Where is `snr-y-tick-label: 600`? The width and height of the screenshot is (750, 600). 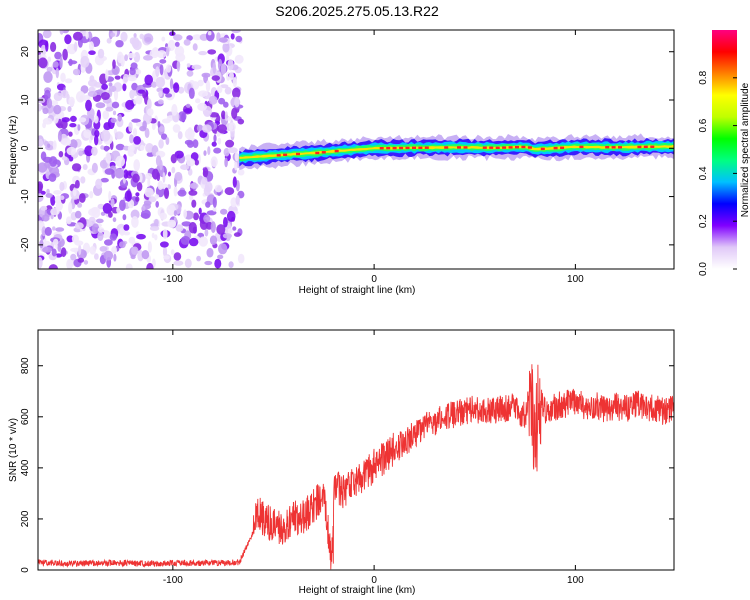
snr-y-tick-label: 600 is located at coordinates (25, 416).